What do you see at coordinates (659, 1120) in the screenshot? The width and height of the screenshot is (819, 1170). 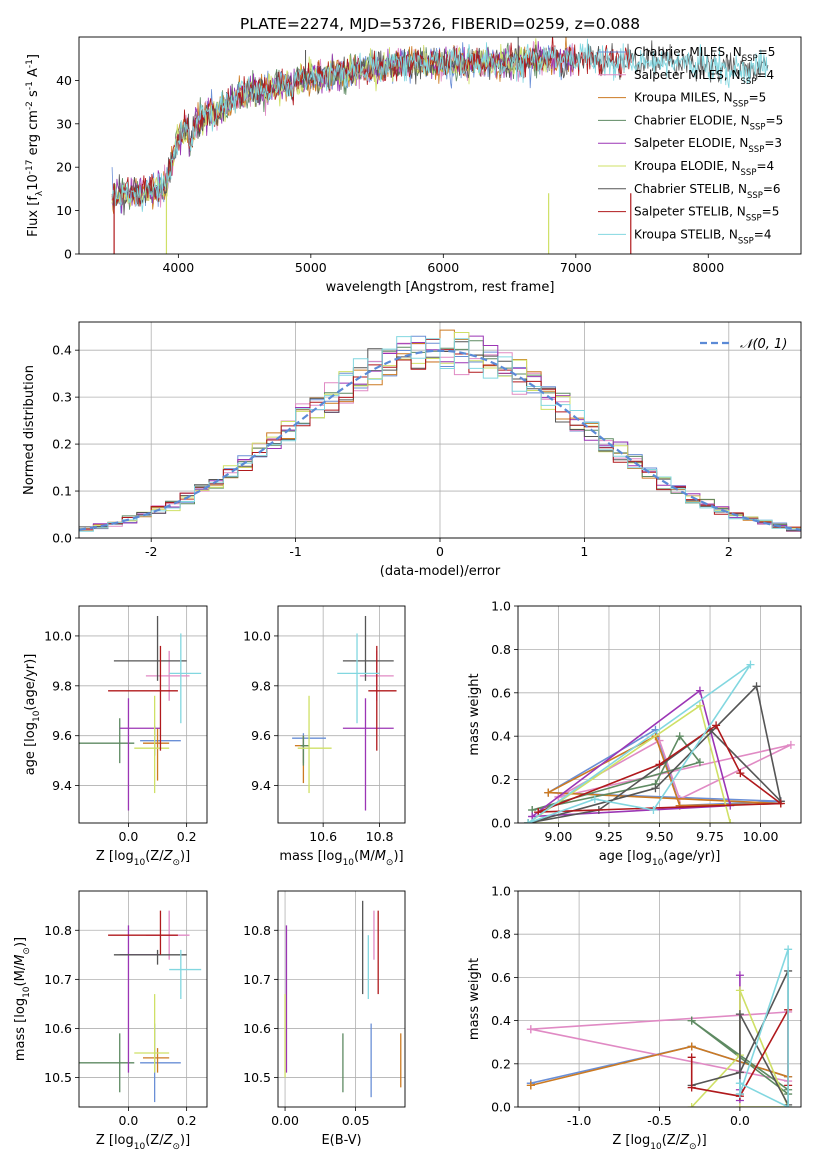 I see `x-tick-label: -0.5` at bounding box center [659, 1120].